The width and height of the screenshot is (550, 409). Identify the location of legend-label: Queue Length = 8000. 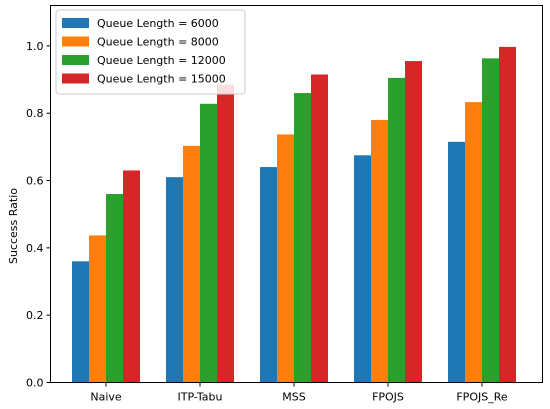
(158, 42).